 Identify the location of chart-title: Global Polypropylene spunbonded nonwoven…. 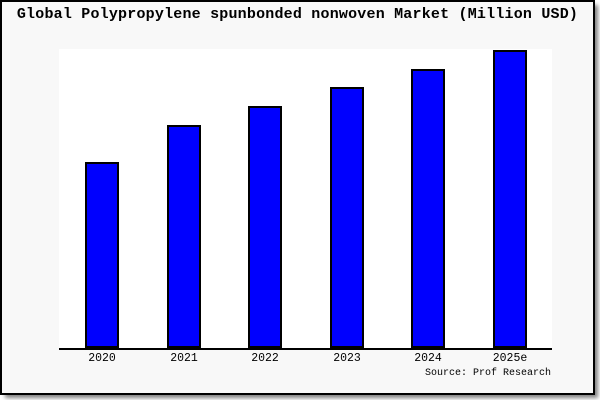
(297, 14).